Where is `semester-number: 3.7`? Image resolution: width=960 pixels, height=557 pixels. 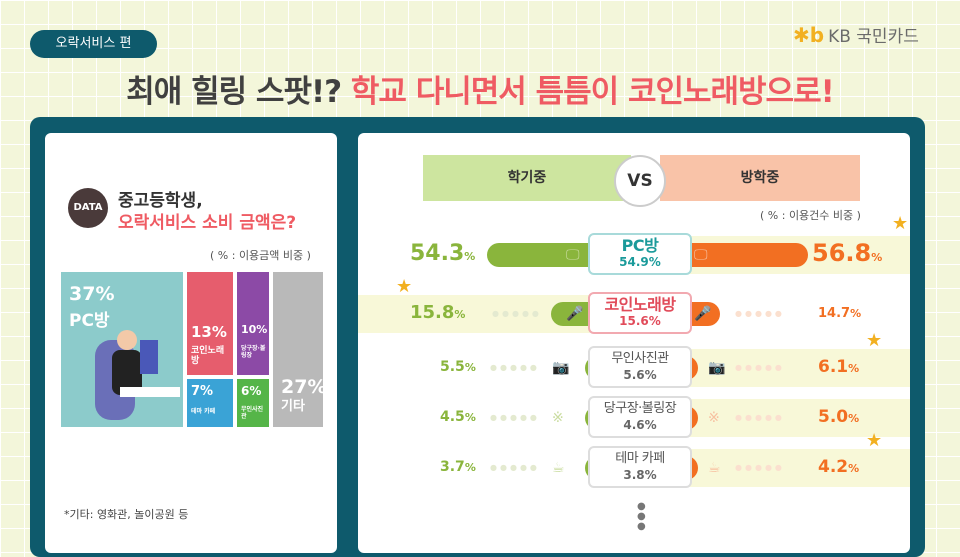 semester-number: 3.7 is located at coordinates (452, 466).